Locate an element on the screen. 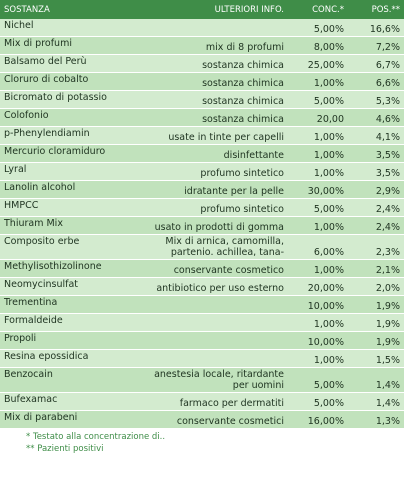  positive-rate-cell: 6,6% is located at coordinates (376, 81).